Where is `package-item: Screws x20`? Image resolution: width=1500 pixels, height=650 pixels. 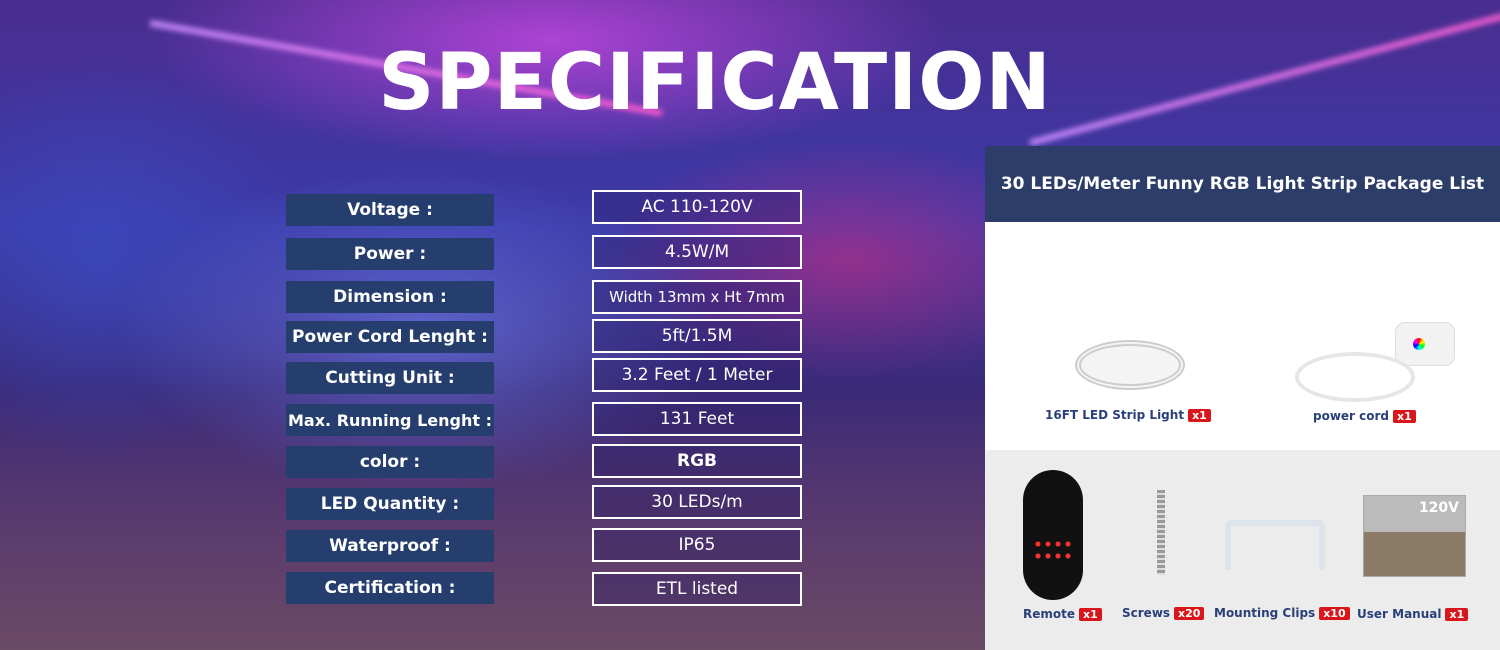
package-item: Screws x20 is located at coordinates (1163, 613).